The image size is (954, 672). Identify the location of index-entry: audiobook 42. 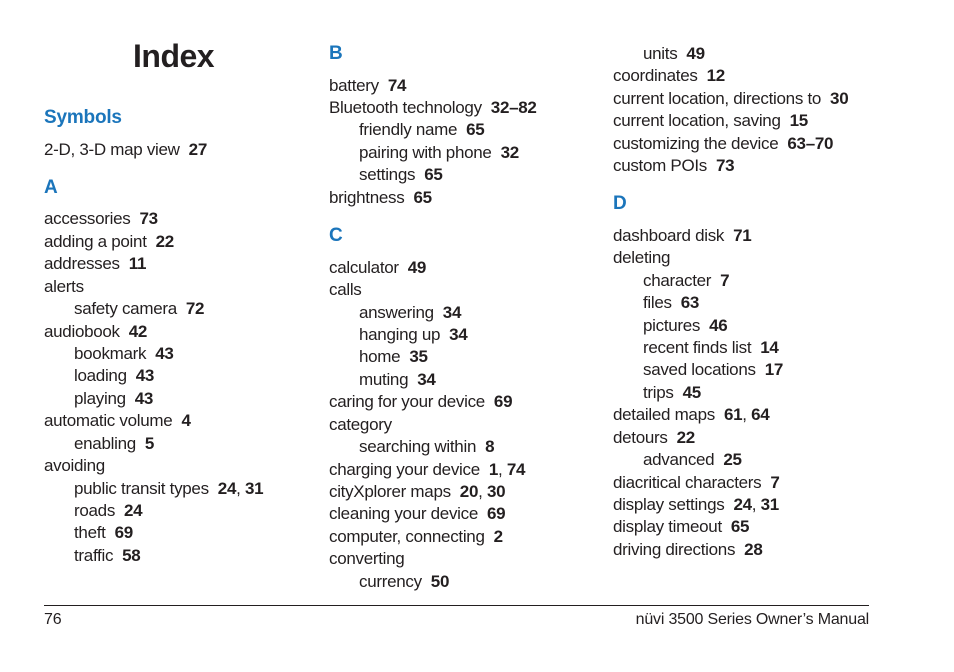
(95, 332).